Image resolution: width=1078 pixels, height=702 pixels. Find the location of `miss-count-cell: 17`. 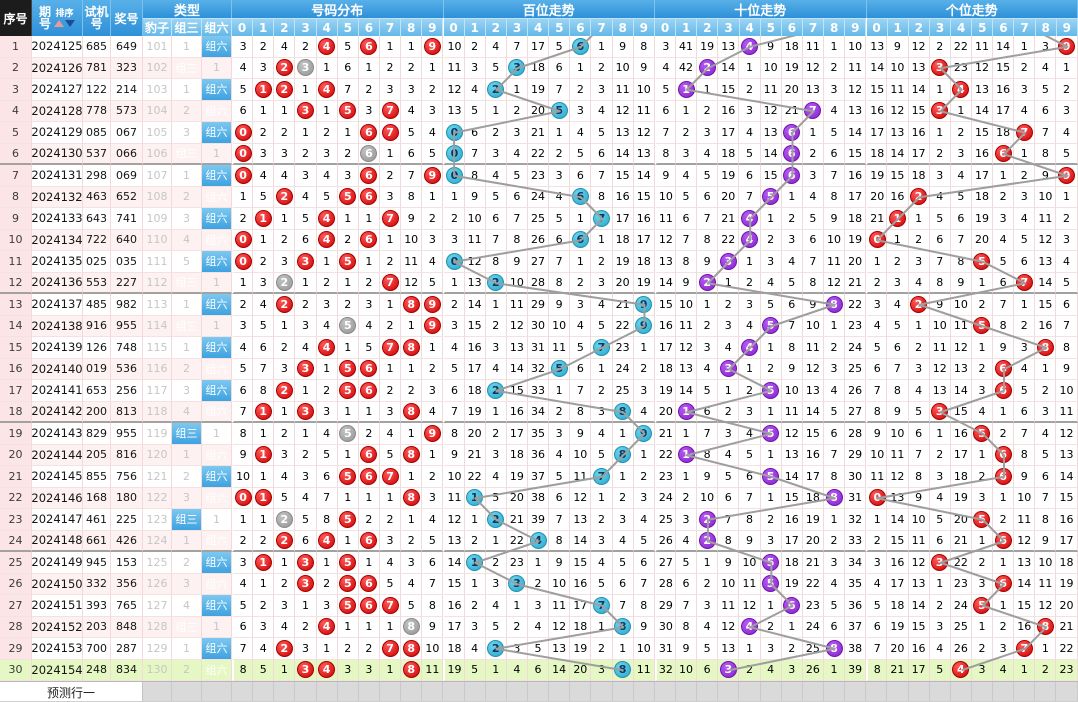

miss-count-cell: 17 is located at coordinates (813, 477).